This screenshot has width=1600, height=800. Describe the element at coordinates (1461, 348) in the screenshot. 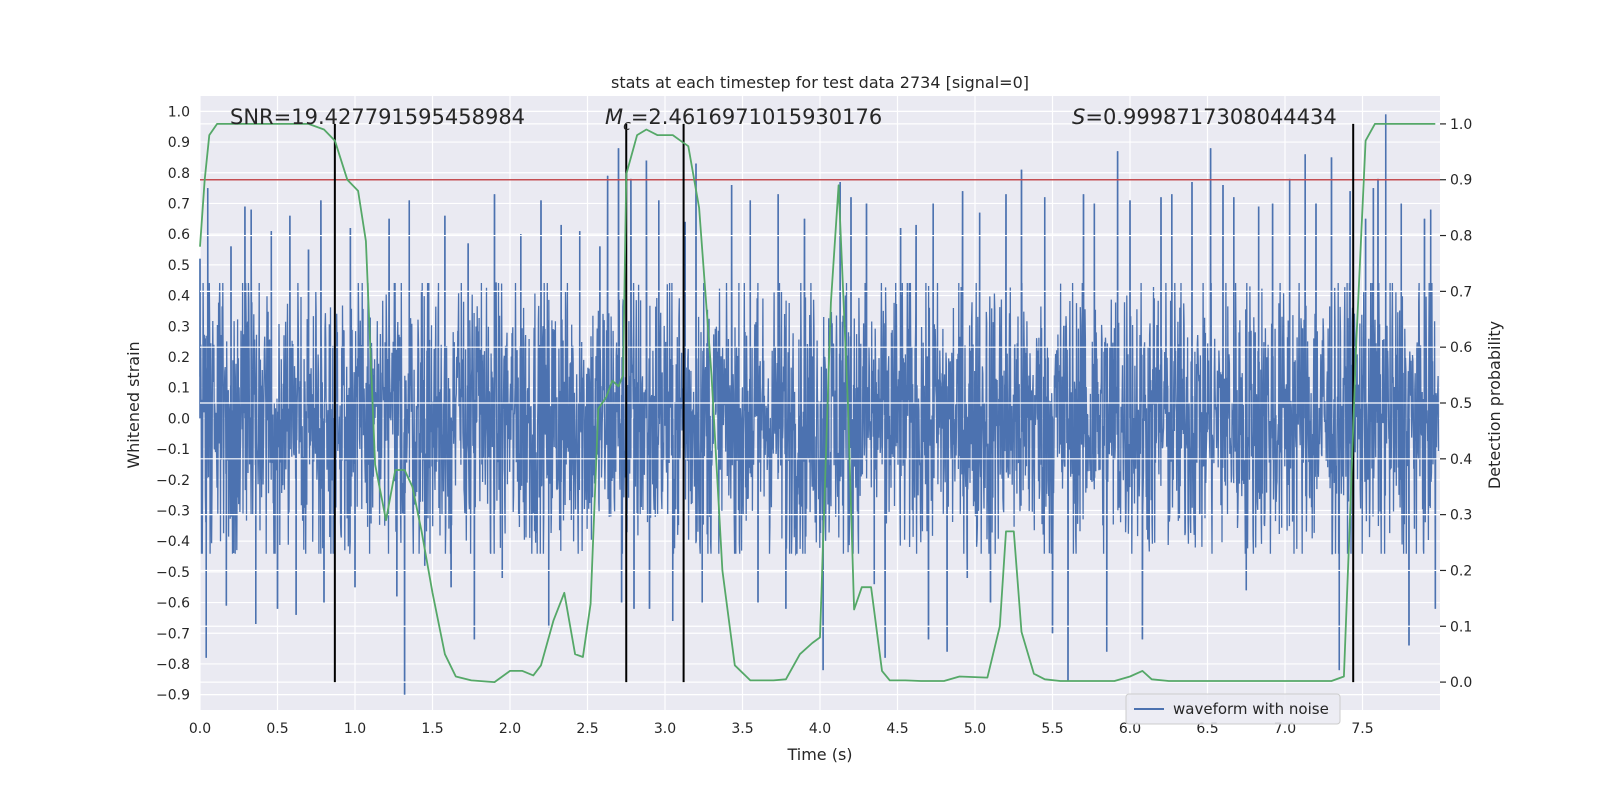

I see `y-right-tick-label: 0.6` at that location.